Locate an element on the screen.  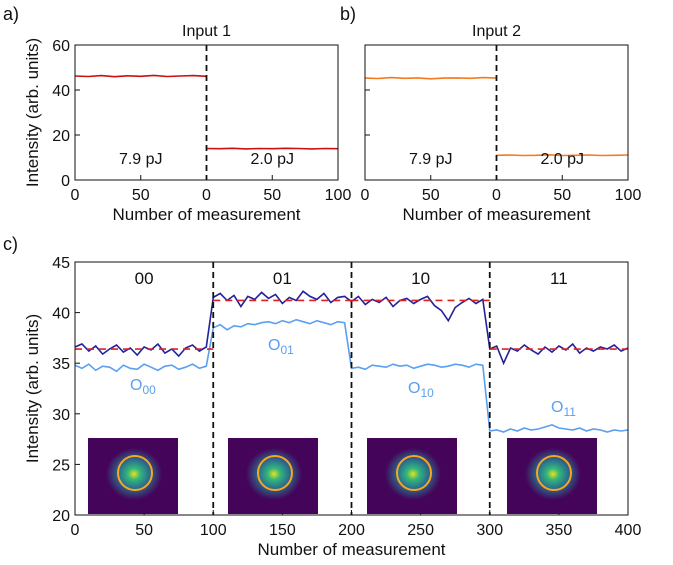
x-tick-label: 300 is located at coordinates (489, 530).